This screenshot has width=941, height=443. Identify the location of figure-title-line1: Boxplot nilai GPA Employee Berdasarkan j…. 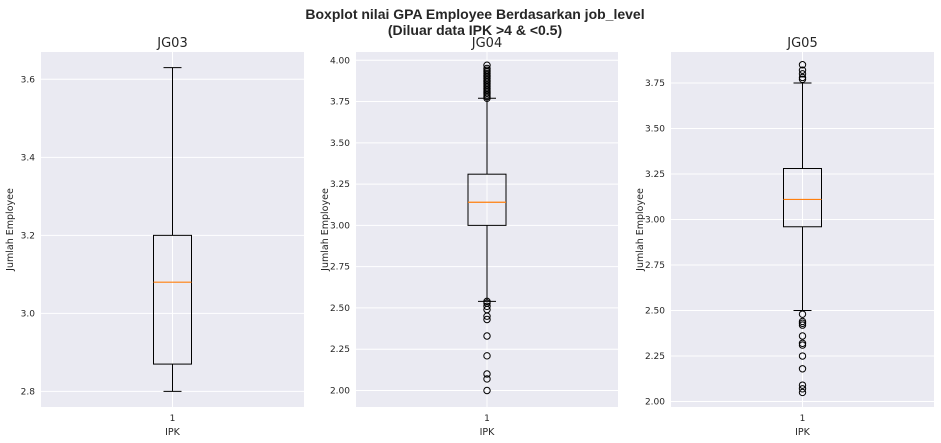
(474, 14).